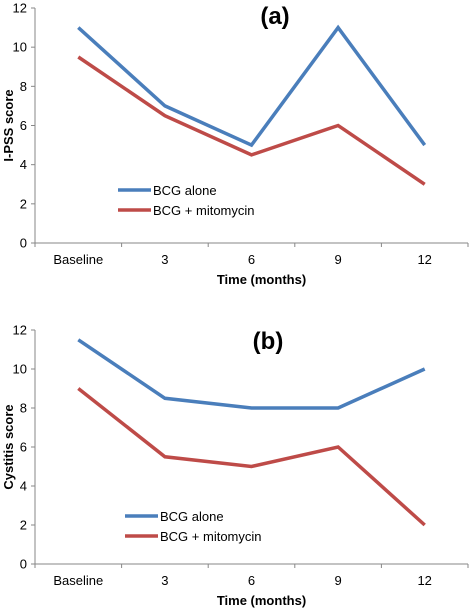 This screenshot has height=609, width=471. I want to click on y-axis-title: I-PSS score, so click(8, 125).